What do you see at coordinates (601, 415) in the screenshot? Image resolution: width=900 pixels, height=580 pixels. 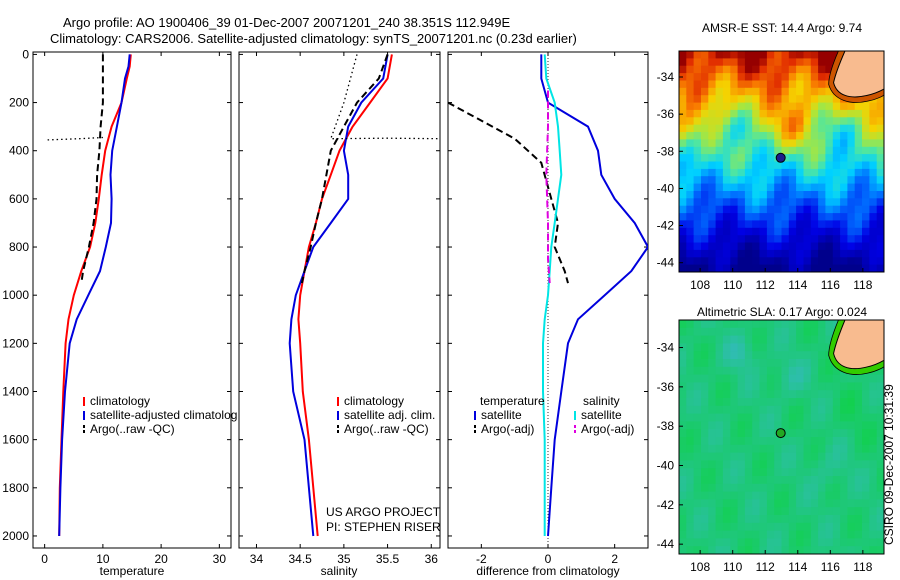 I see `legend-label: satellite` at bounding box center [601, 415].